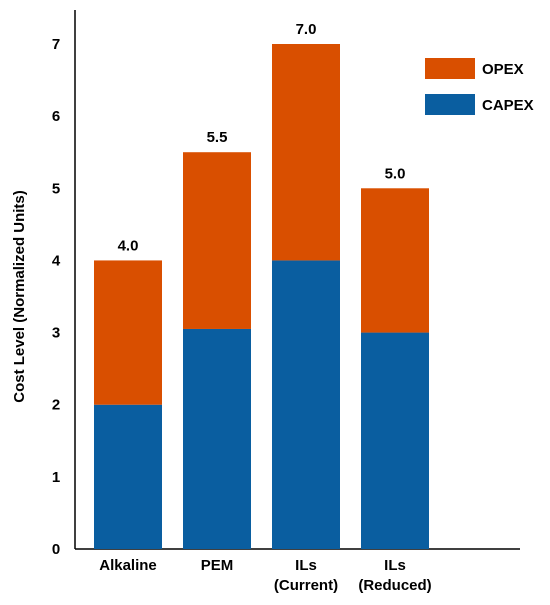 Image resolution: width=550 pixels, height=605 pixels. Describe the element at coordinates (217, 565) in the screenshot. I see `category-label: PEM` at that location.